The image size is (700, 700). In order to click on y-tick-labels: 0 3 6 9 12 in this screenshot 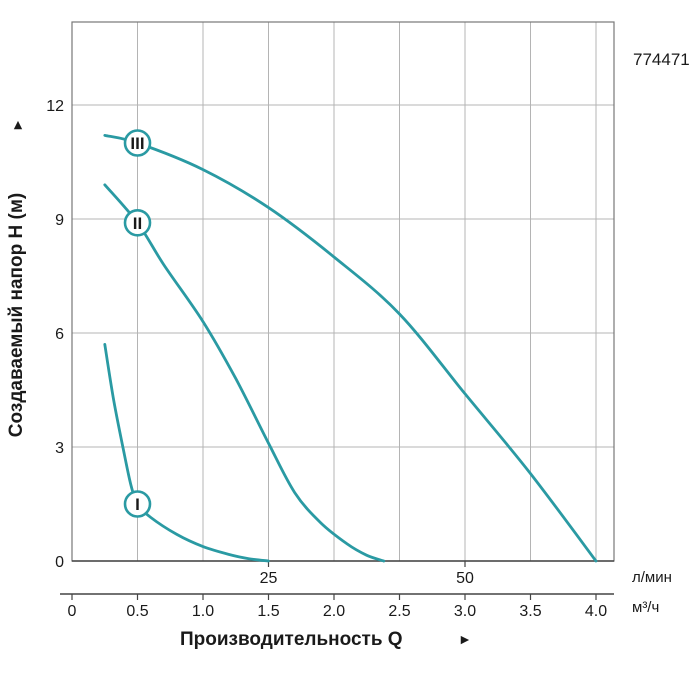, I will do `click(55, 334)`.